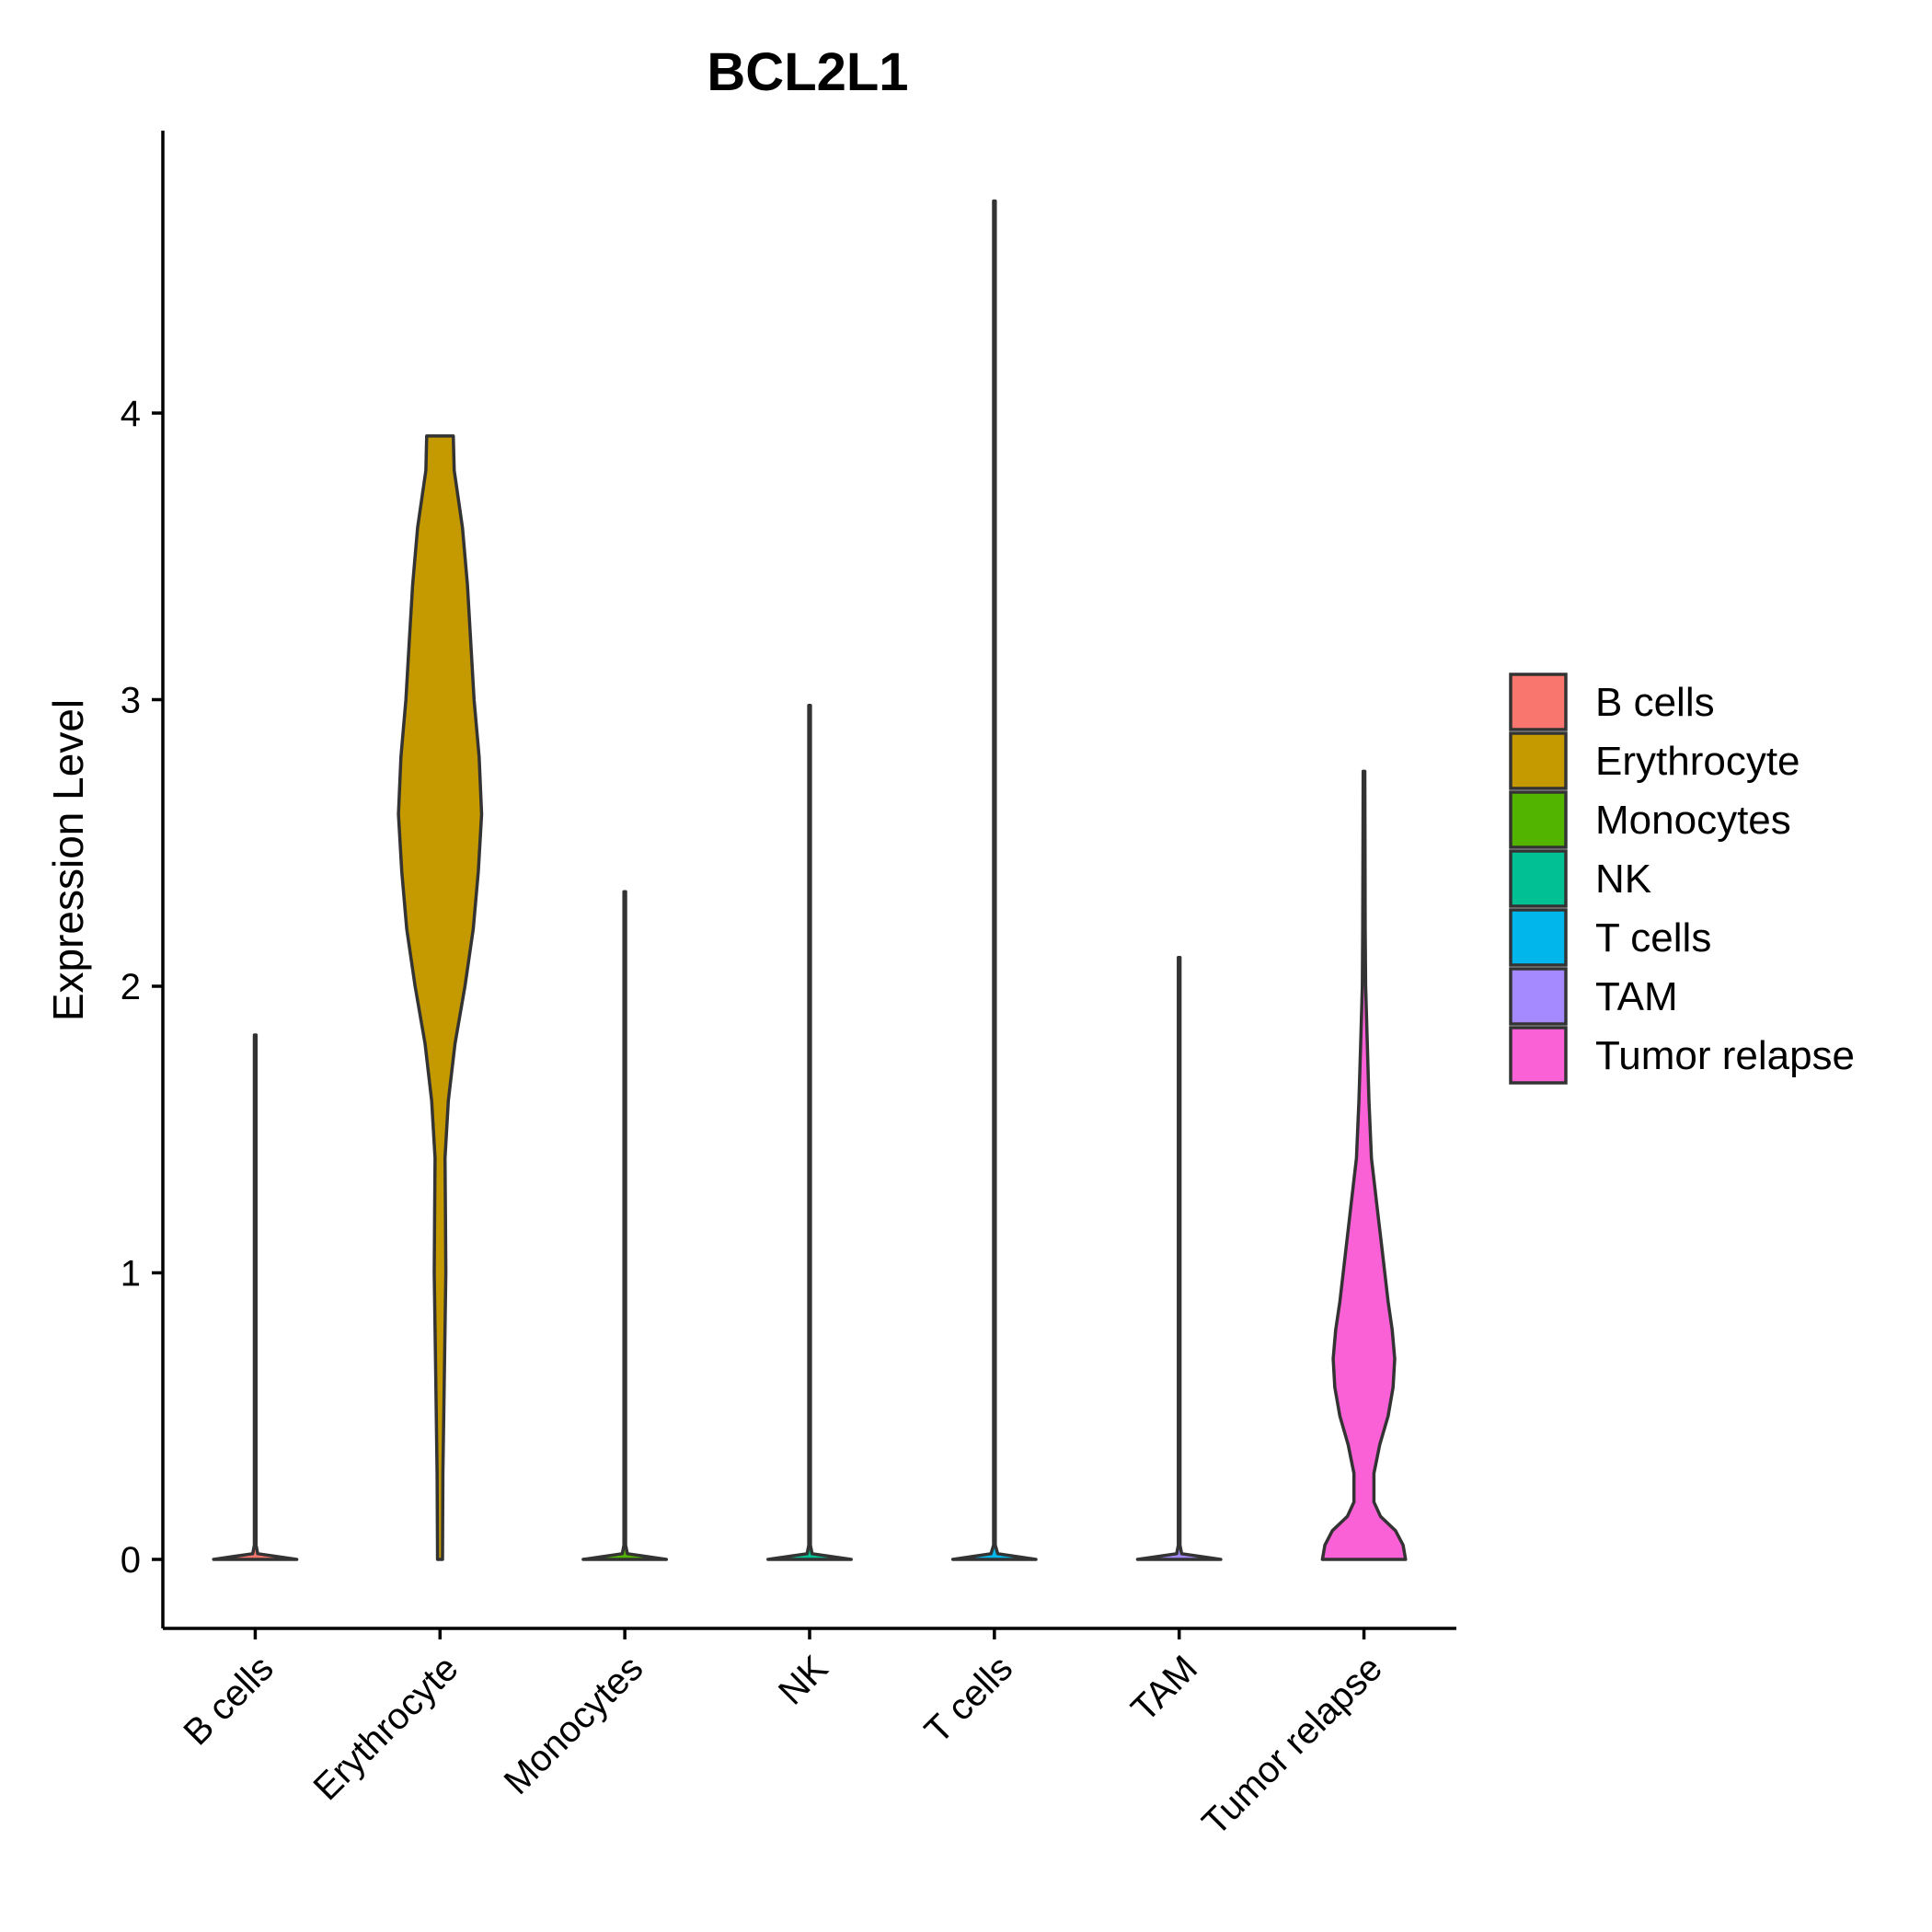 The width and height of the screenshot is (1932, 1932). Describe the element at coordinates (1538, 997) in the screenshot. I see `legend-key-tam` at that location.